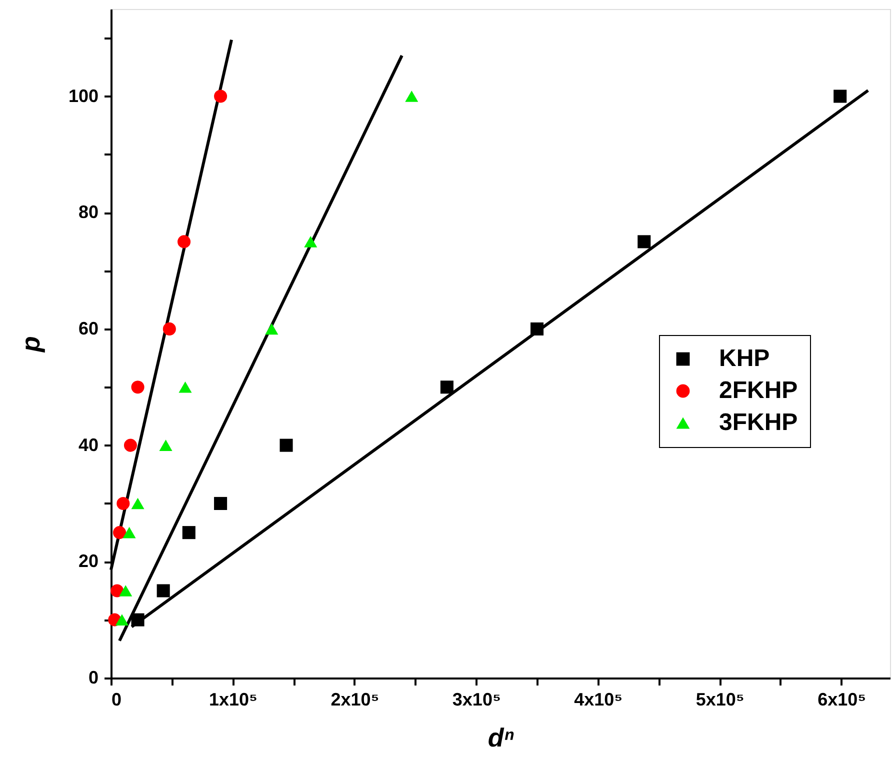  Describe the element at coordinates (758, 390) in the screenshot. I see `legend-label: 2FKHP` at that location.